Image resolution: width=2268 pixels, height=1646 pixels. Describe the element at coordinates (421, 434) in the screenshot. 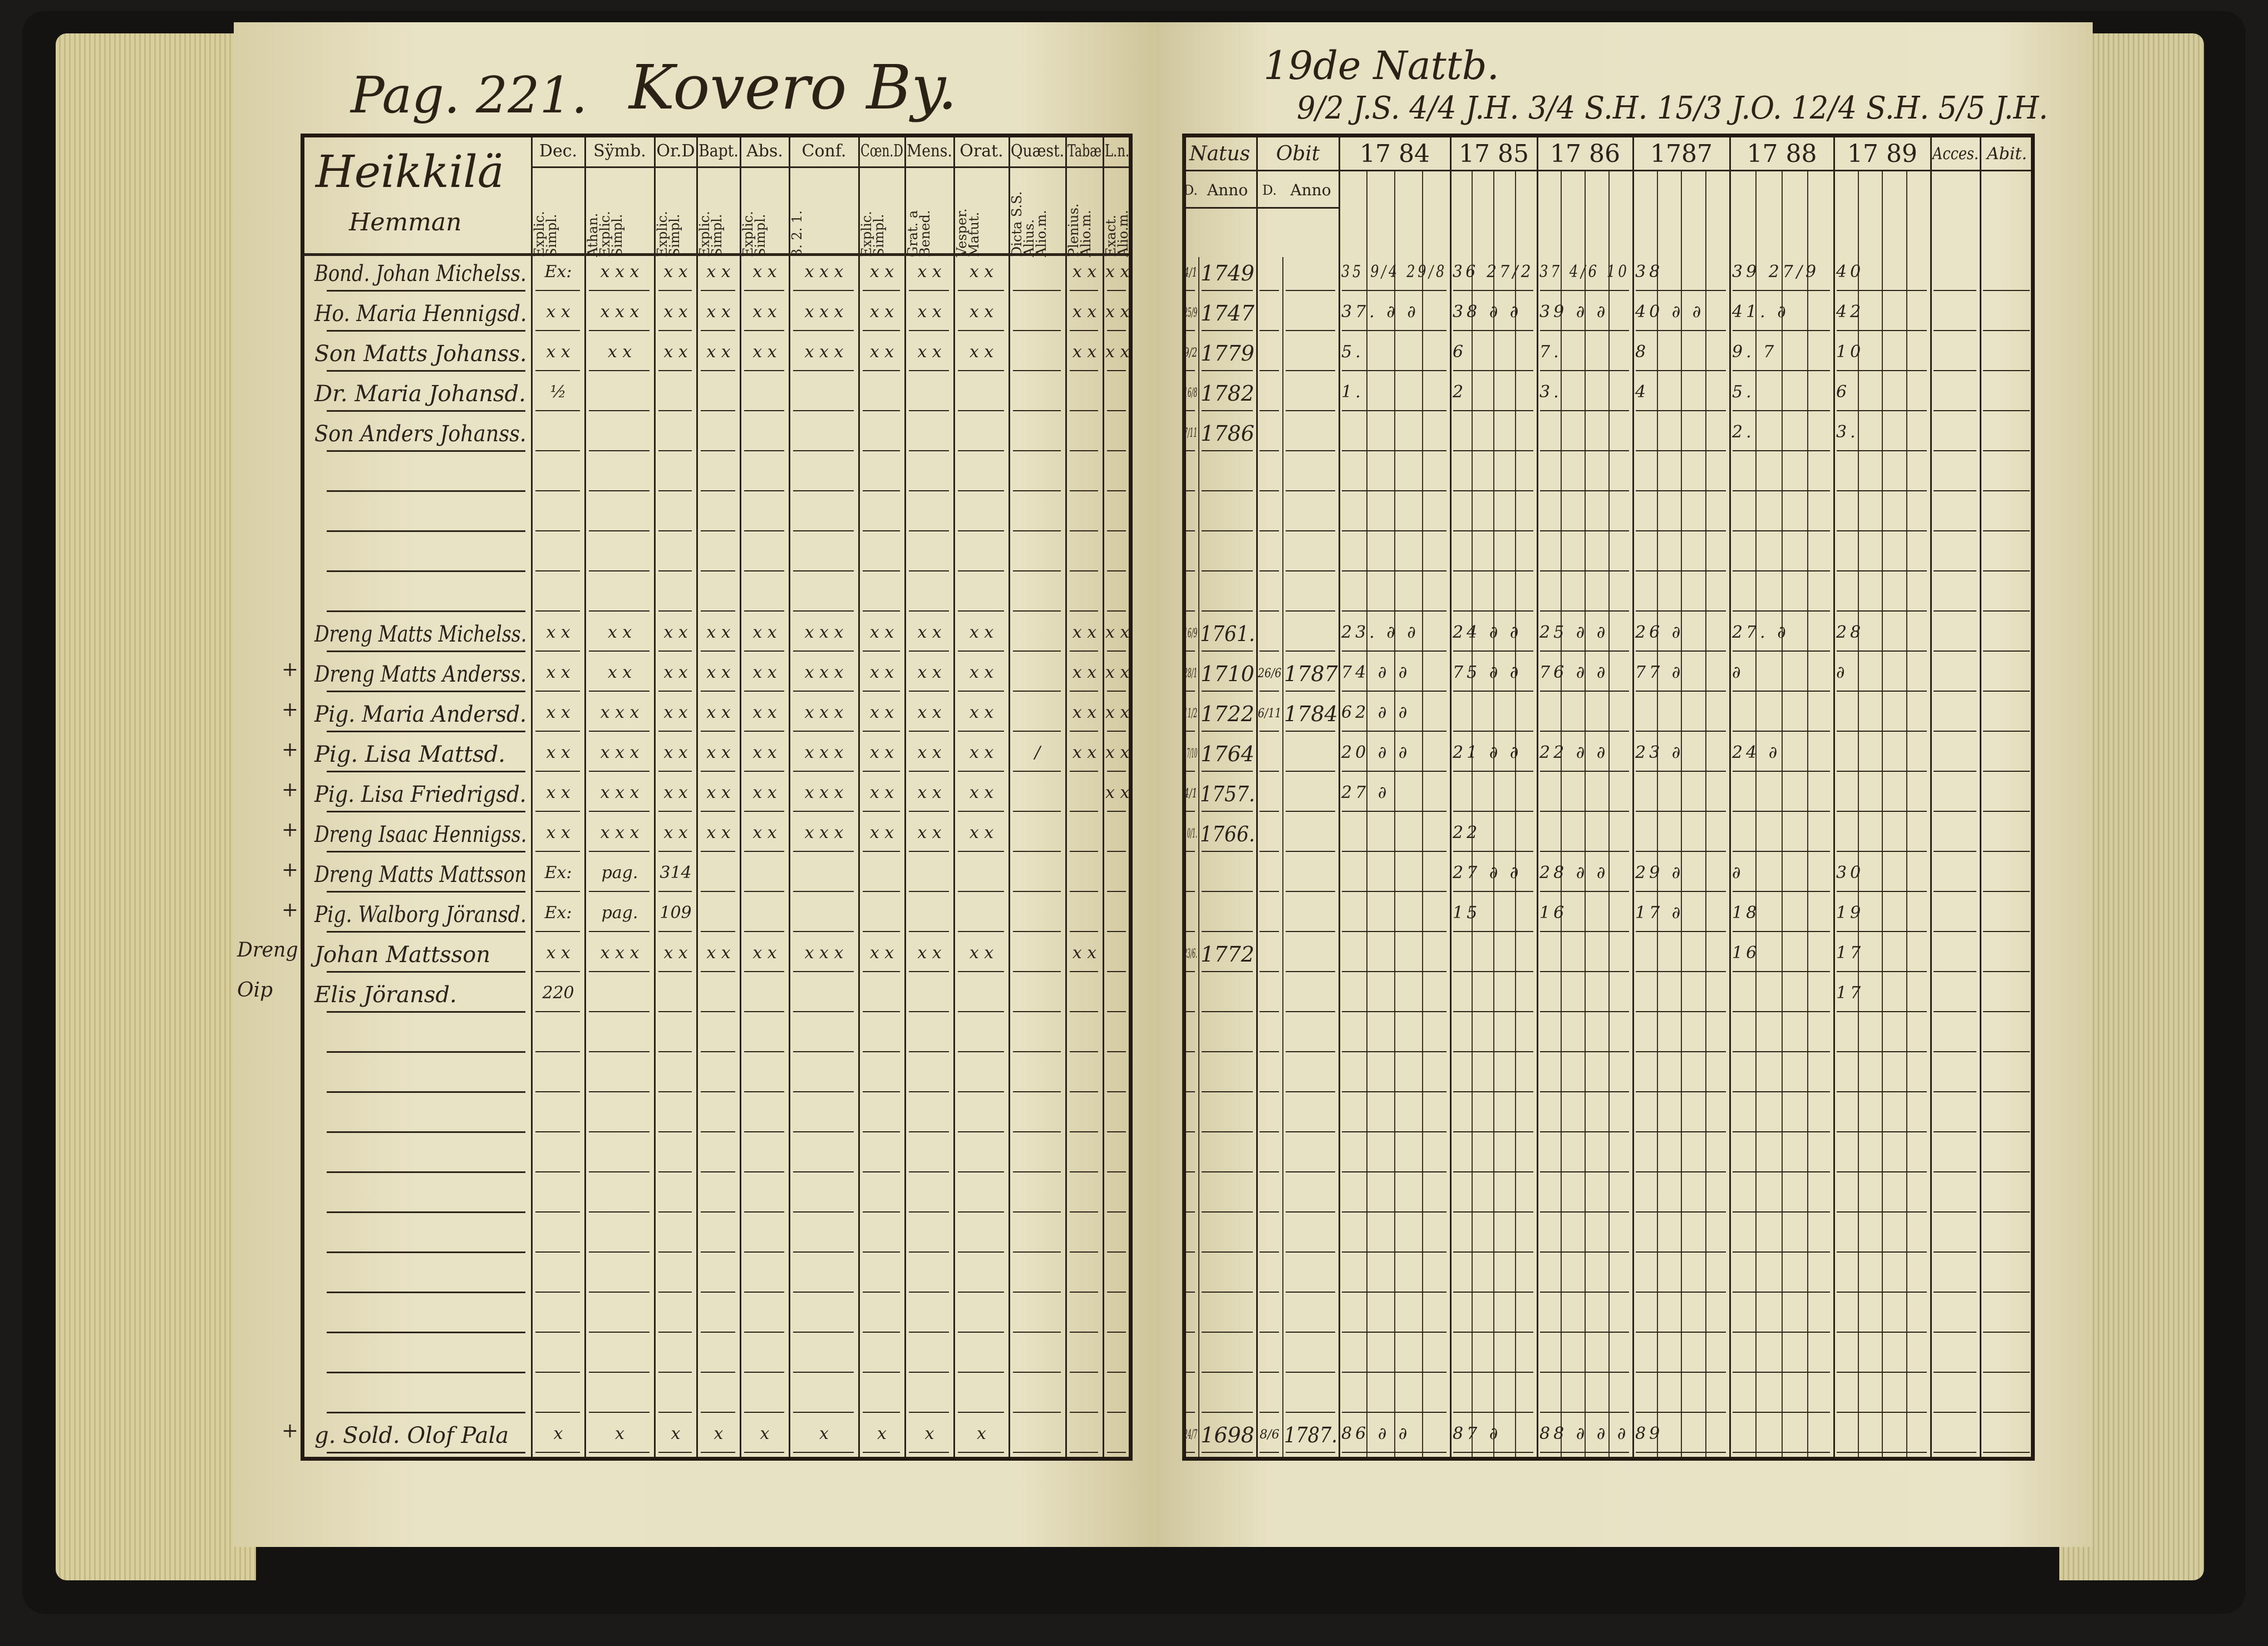

I see `person-name: Son Anders Johanss.` at that location.